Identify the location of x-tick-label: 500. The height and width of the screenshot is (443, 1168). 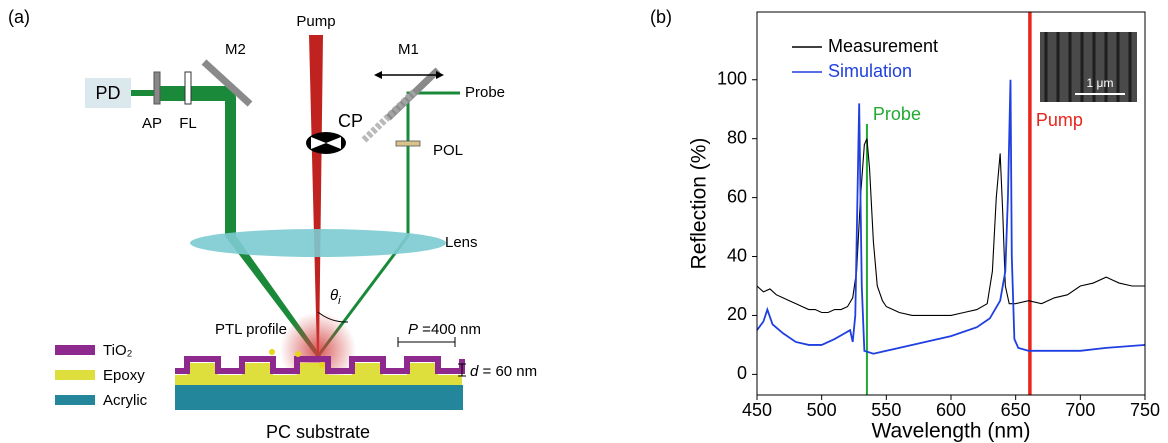
(822, 410).